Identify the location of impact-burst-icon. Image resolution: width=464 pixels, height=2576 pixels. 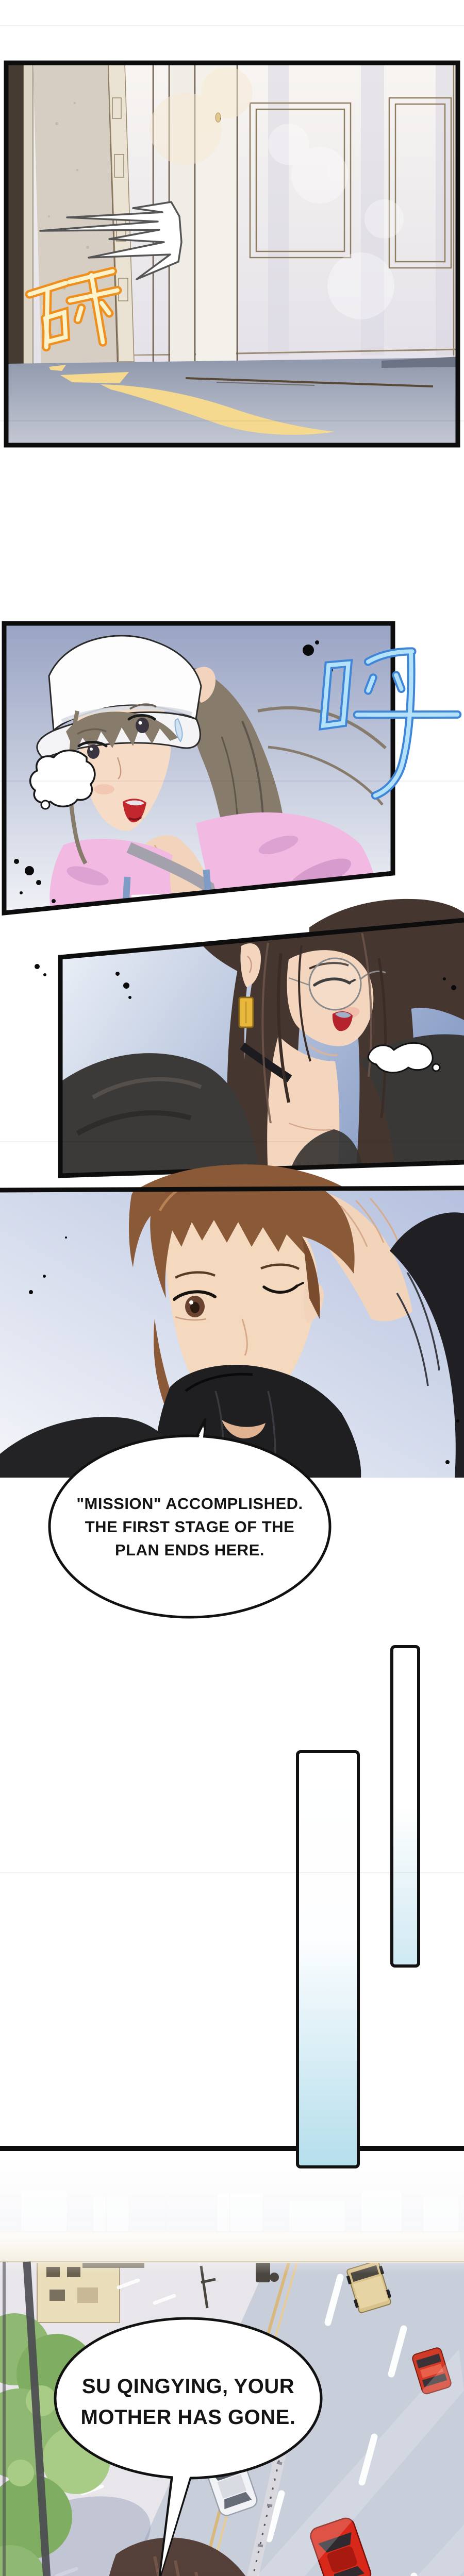
(111, 240).